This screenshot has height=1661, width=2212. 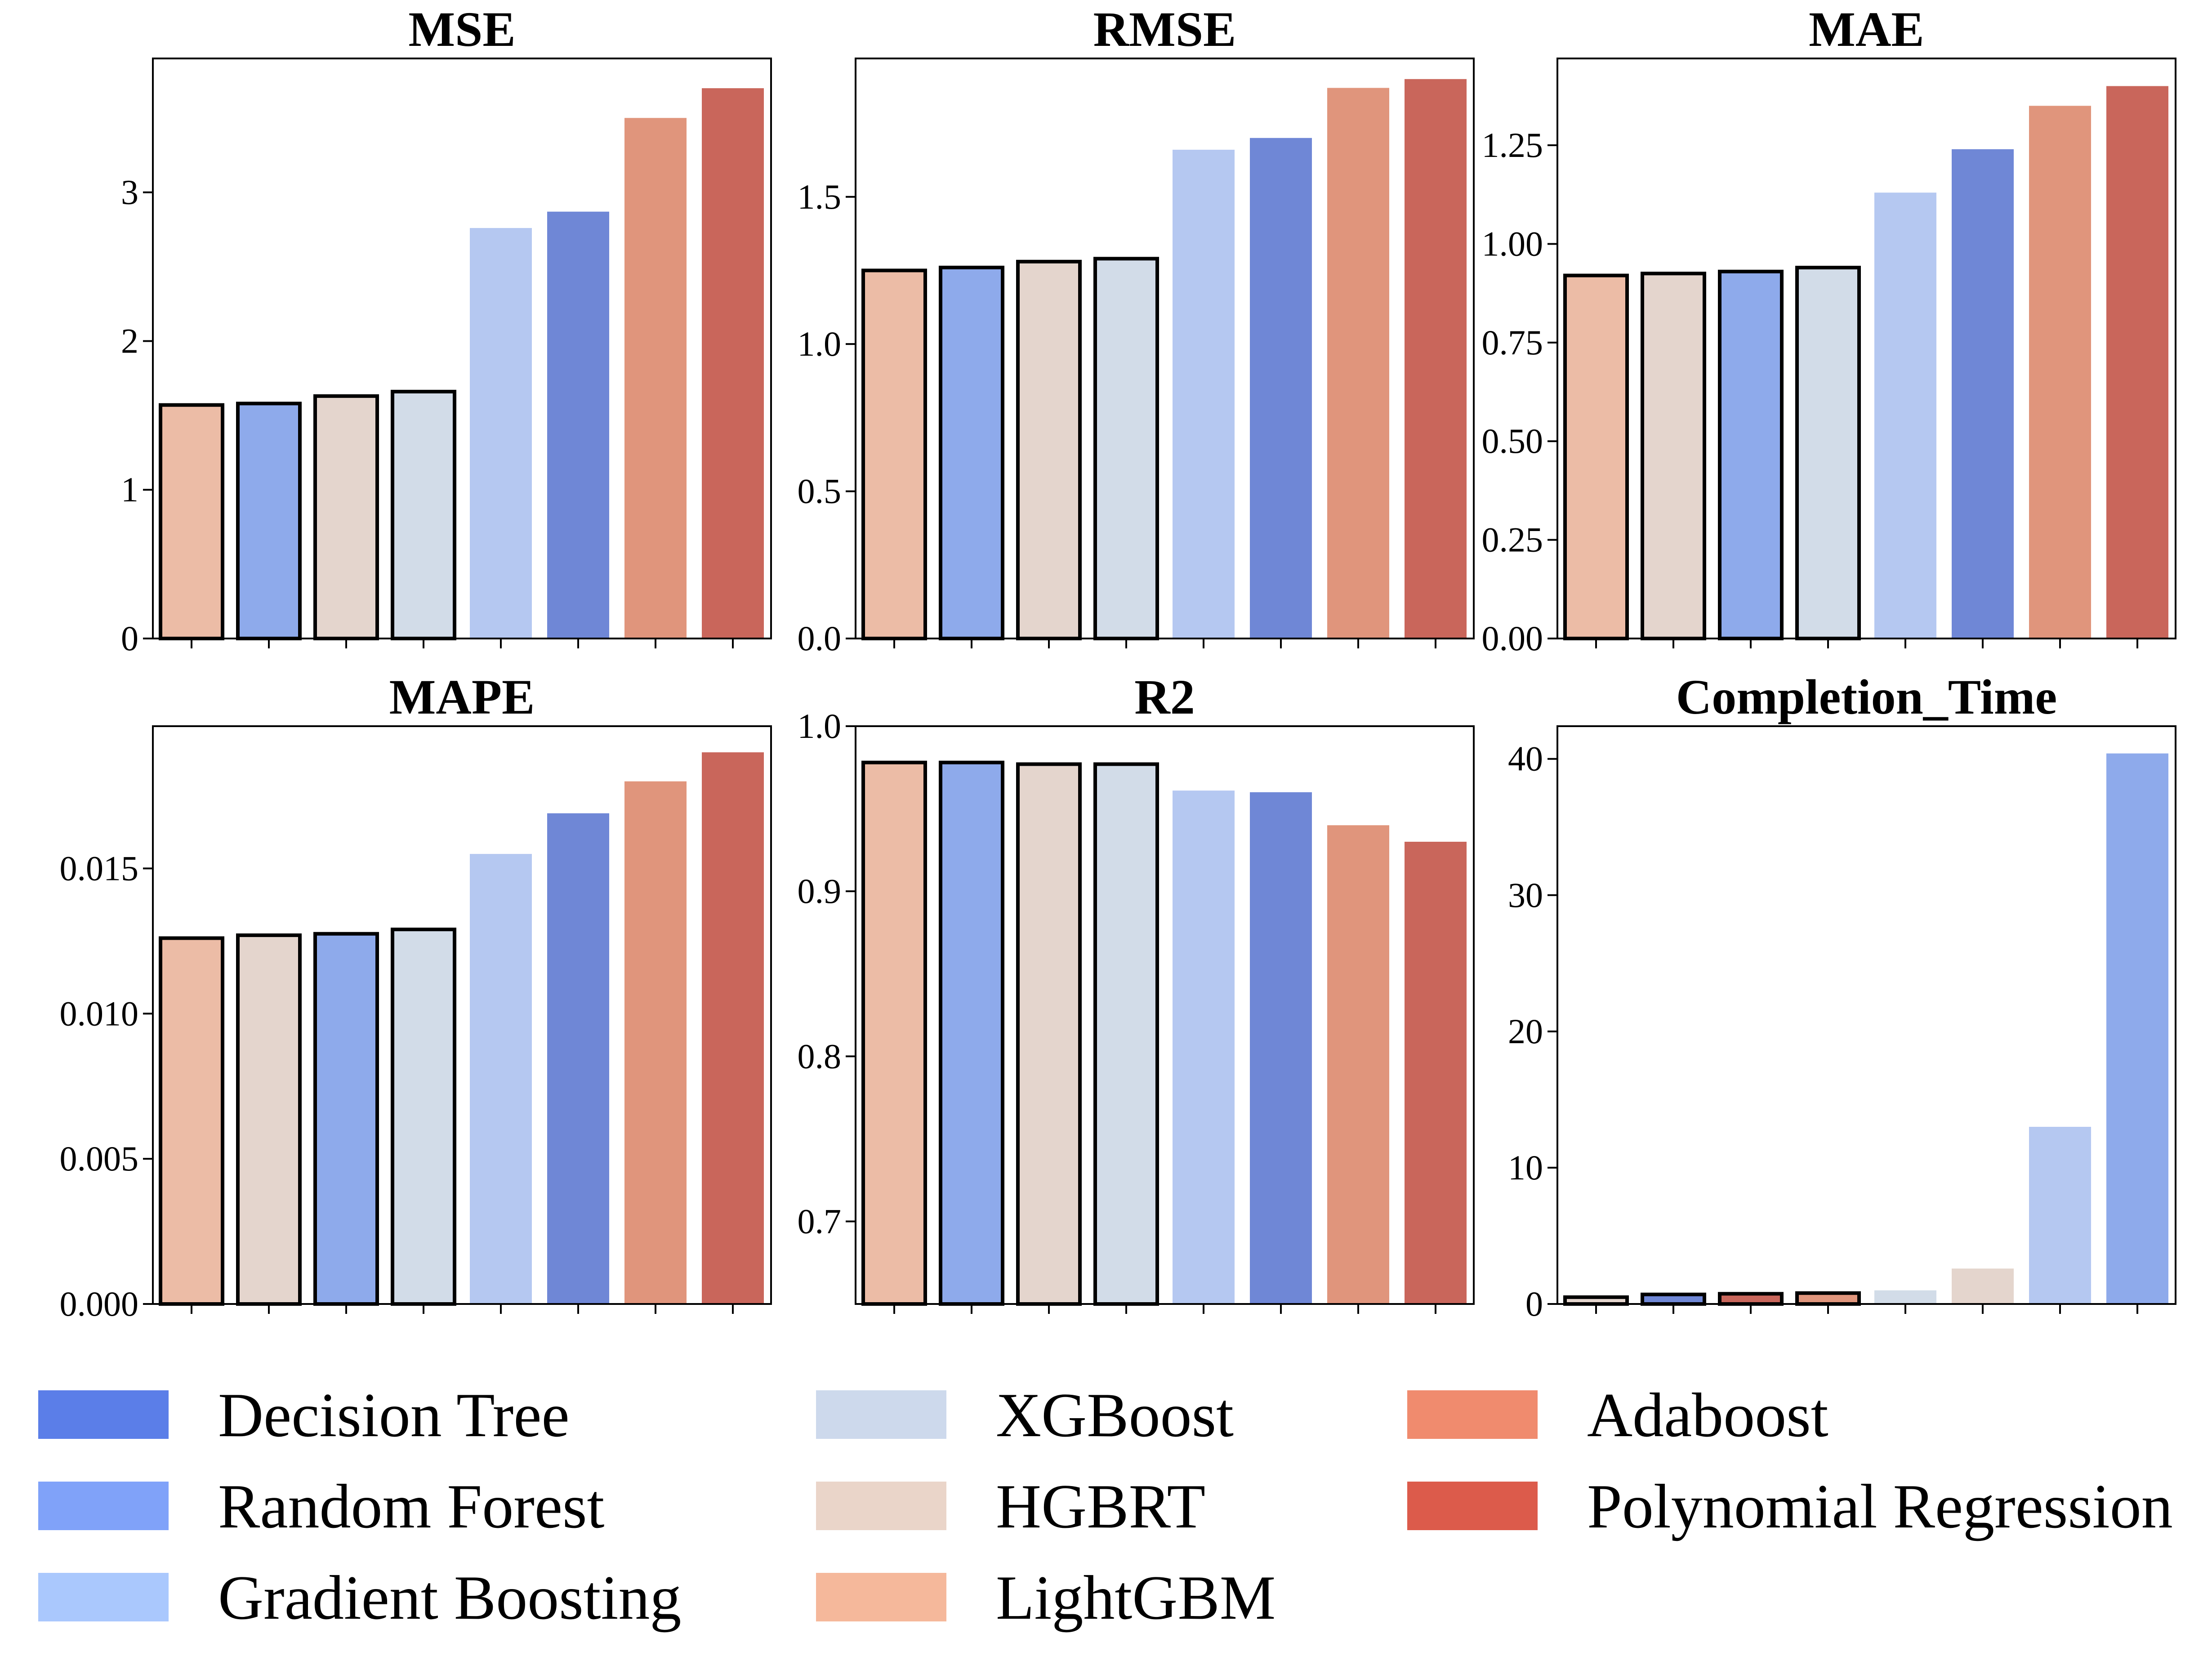 What do you see at coordinates (1100, 1506) in the screenshot?
I see `legend-label: HGBRT` at bounding box center [1100, 1506].